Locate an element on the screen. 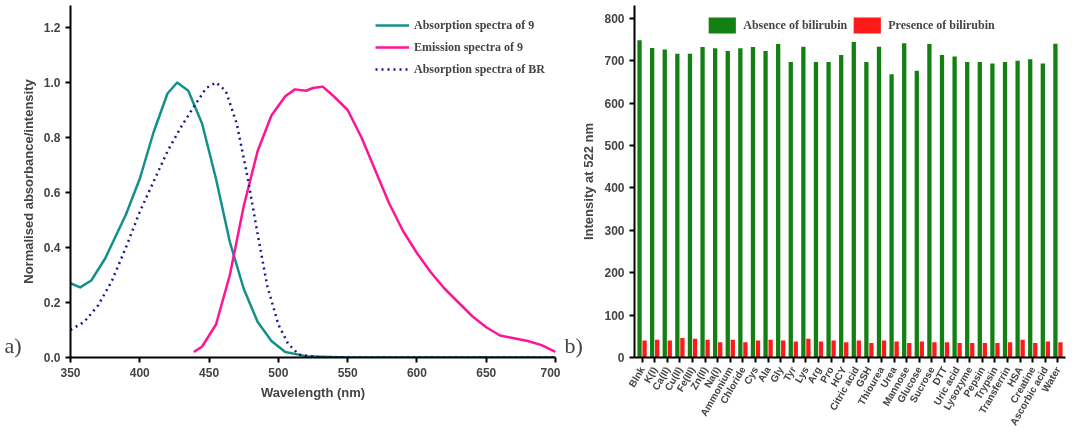 This screenshot has height=432, width=1076. y-tick-label: 600 is located at coordinates (614, 103).